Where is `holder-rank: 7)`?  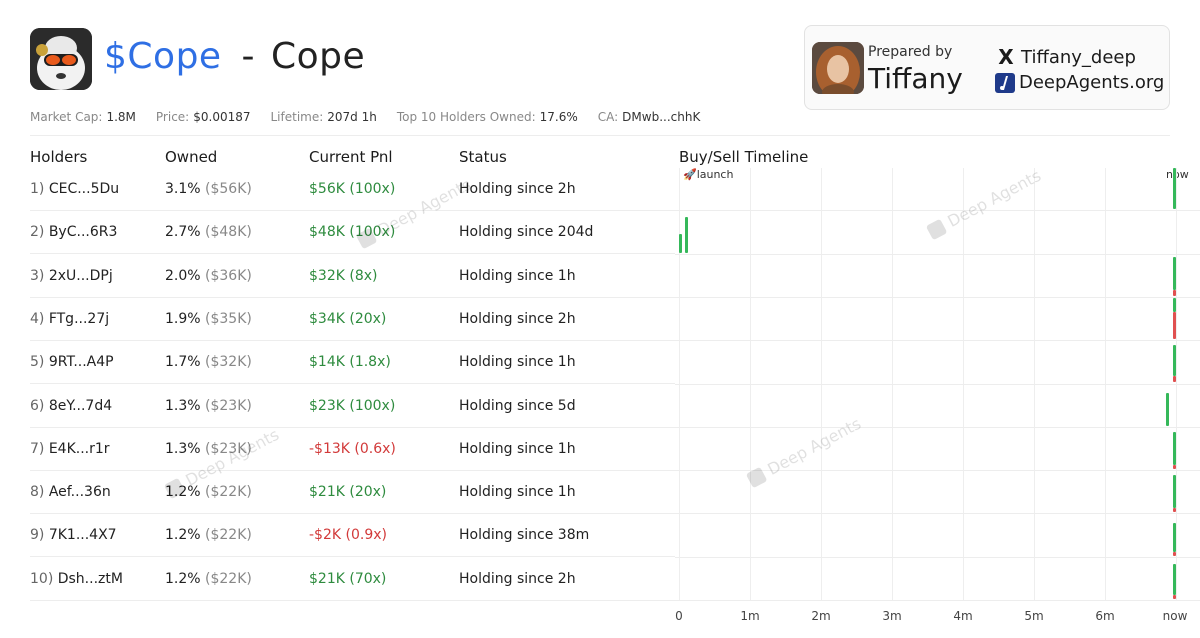 holder-rank: 7) is located at coordinates (37, 448).